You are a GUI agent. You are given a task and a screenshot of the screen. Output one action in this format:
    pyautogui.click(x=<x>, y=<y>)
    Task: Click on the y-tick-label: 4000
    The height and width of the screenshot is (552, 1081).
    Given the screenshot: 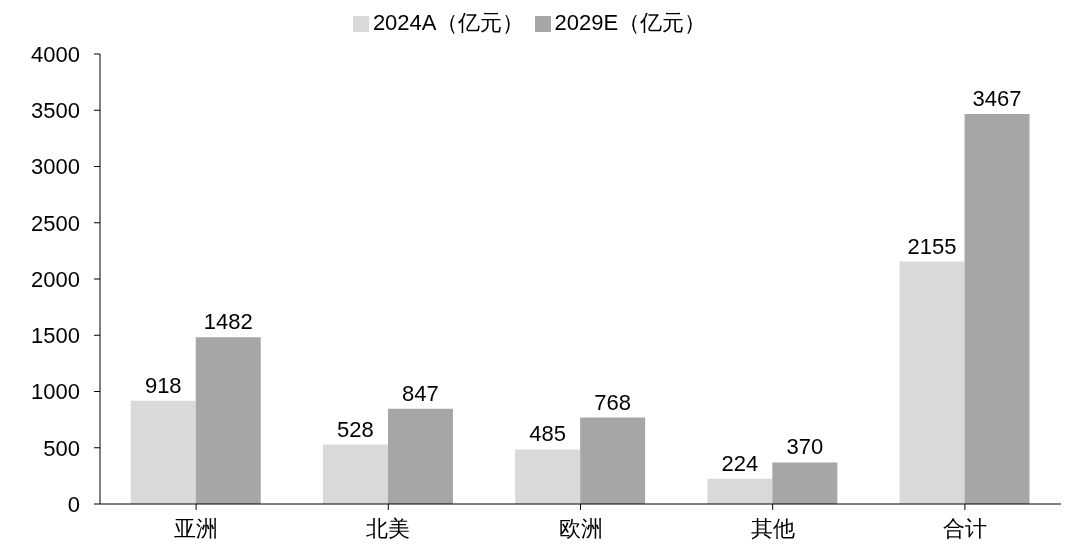 What is the action you would take?
    pyautogui.click(x=55, y=54)
    